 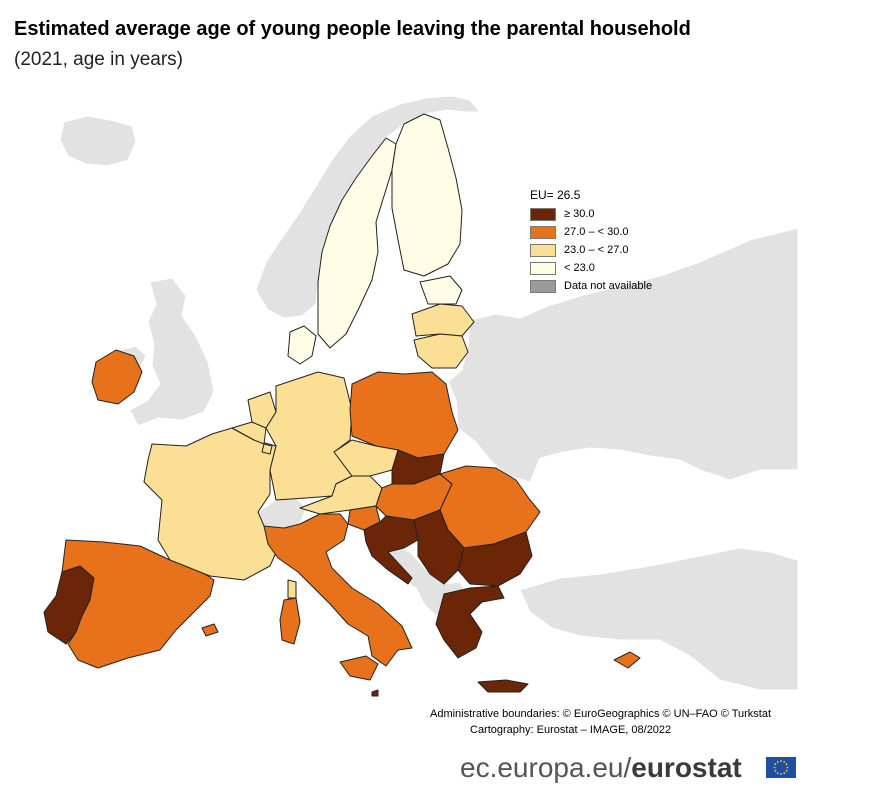 I want to click on region-lithuania, so click(x=441, y=351).